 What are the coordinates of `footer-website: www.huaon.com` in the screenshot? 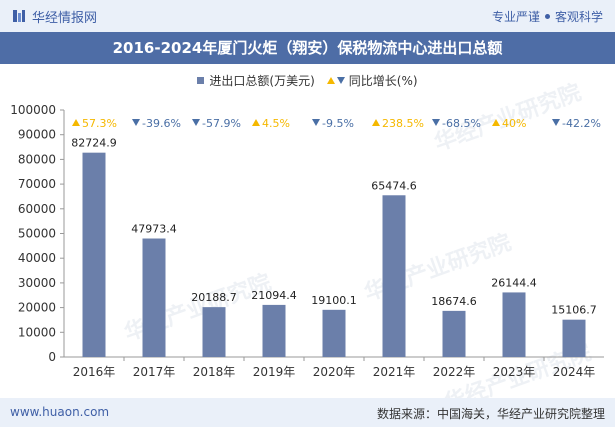 It's located at (60, 412).